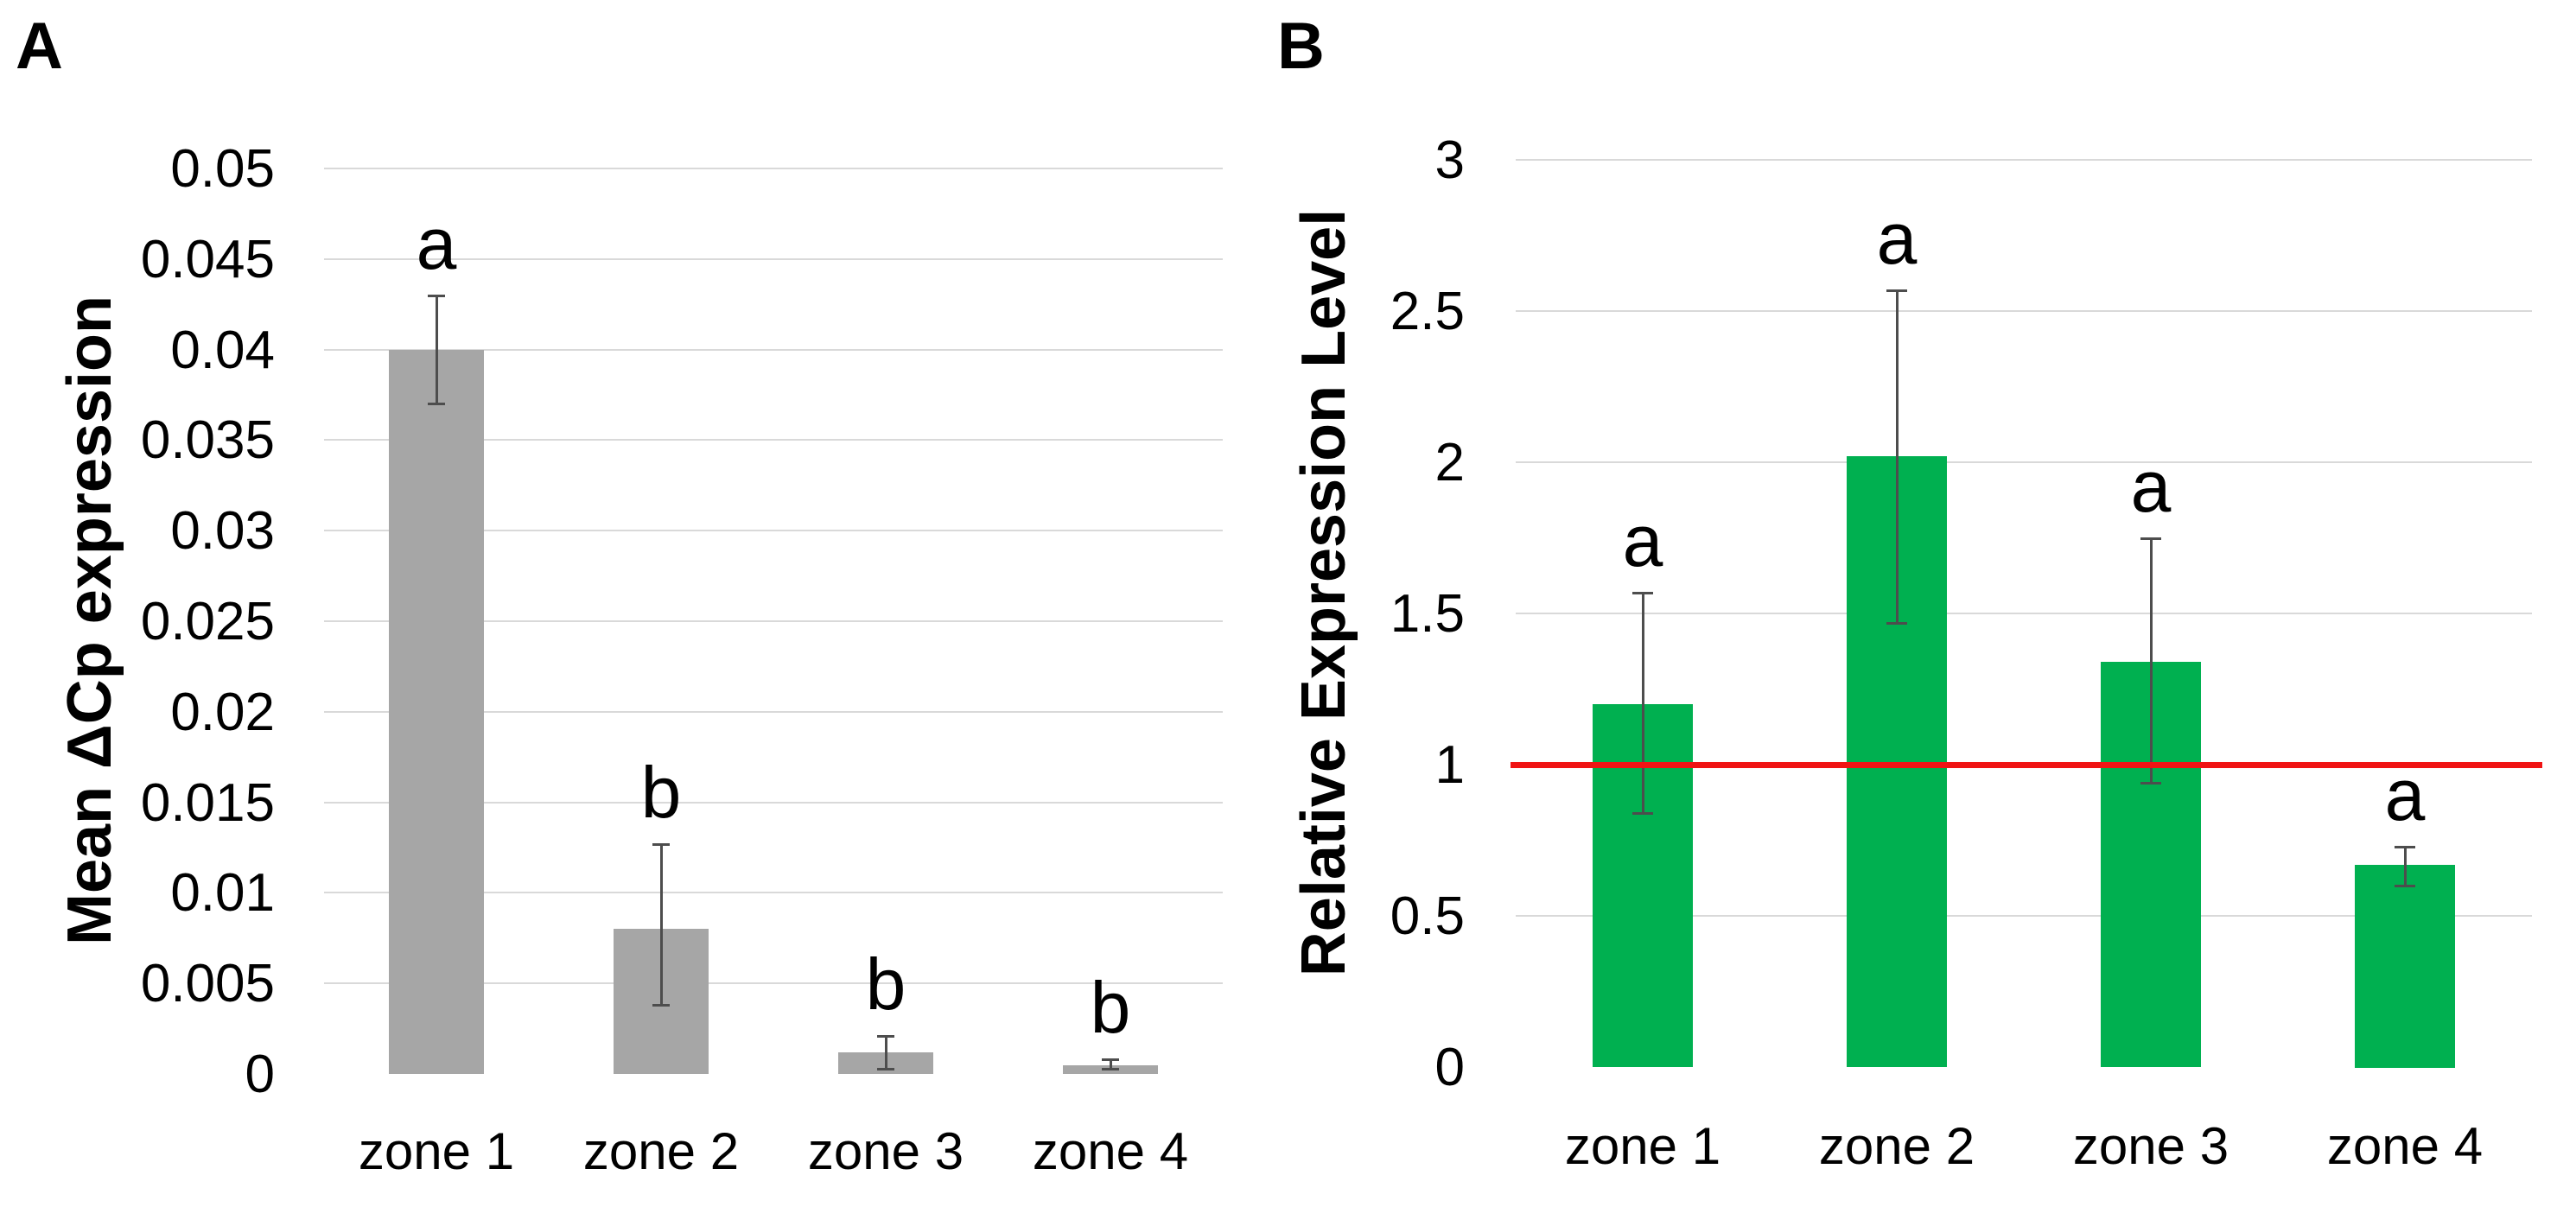 The height and width of the screenshot is (1207, 2576). I want to click on reference-line, so click(2027, 765).